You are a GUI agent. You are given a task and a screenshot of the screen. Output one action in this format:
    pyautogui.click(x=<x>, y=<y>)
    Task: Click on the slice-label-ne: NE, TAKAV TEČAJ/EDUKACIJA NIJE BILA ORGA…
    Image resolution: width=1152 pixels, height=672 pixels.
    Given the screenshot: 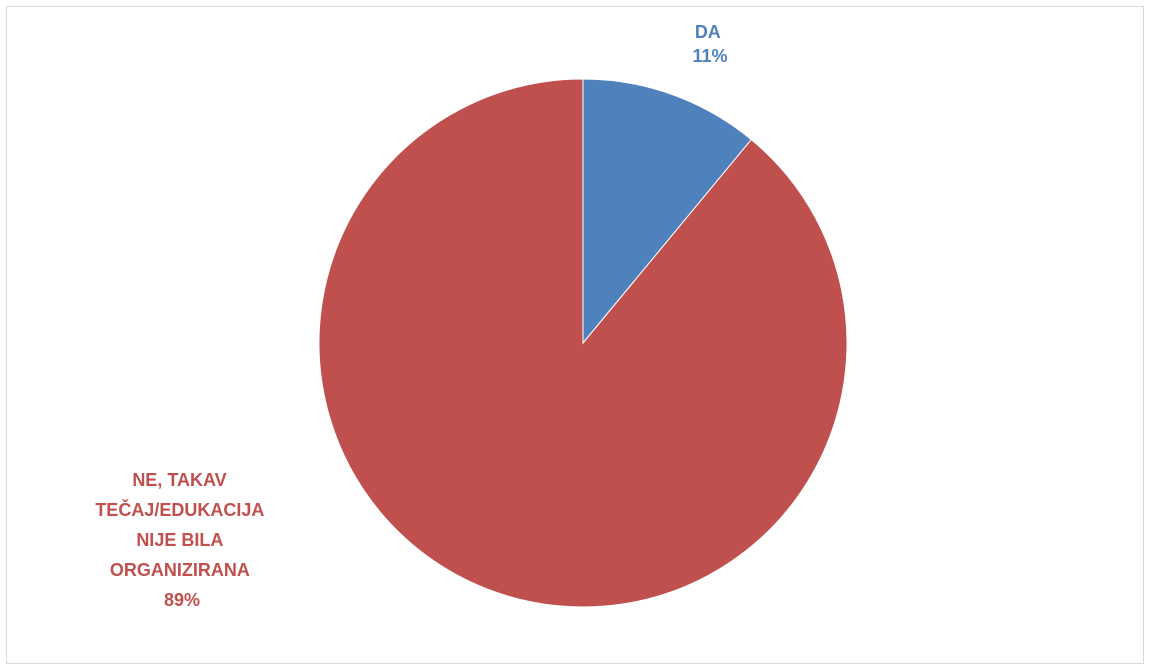 What is the action you would take?
    pyautogui.click(x=181, y=540)
    